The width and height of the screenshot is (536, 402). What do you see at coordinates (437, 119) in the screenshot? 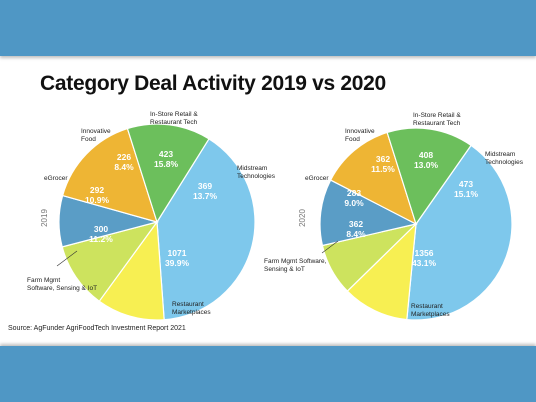
I see `category-label-1-4: In-Store Retail & Restaurant Tech` at bounding box center [437, 119].